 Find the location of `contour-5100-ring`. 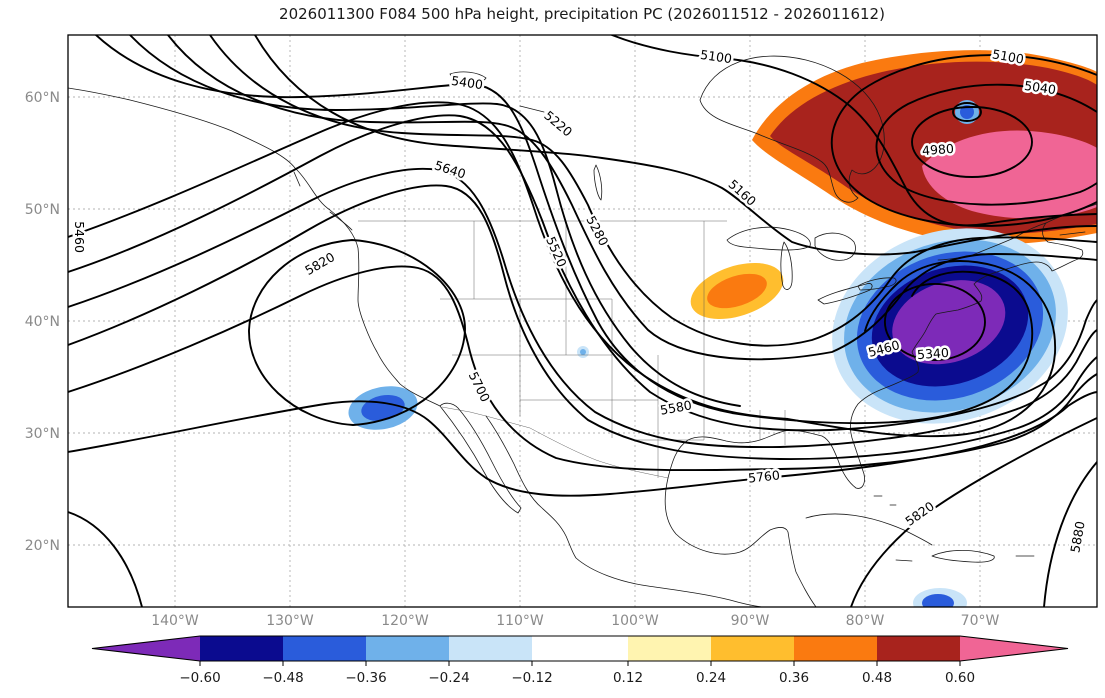

contour-5100-ring is located at coordinates (963, 140).